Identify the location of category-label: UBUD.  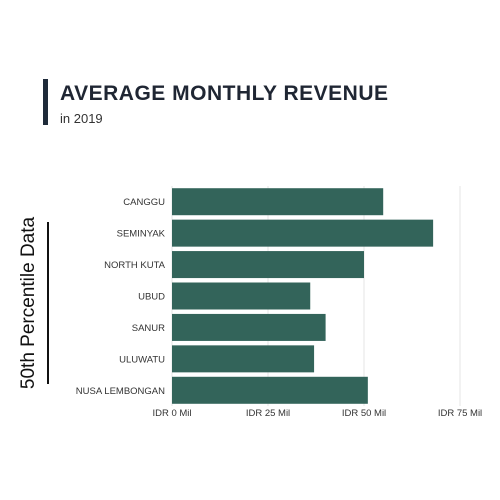
(151, 297).